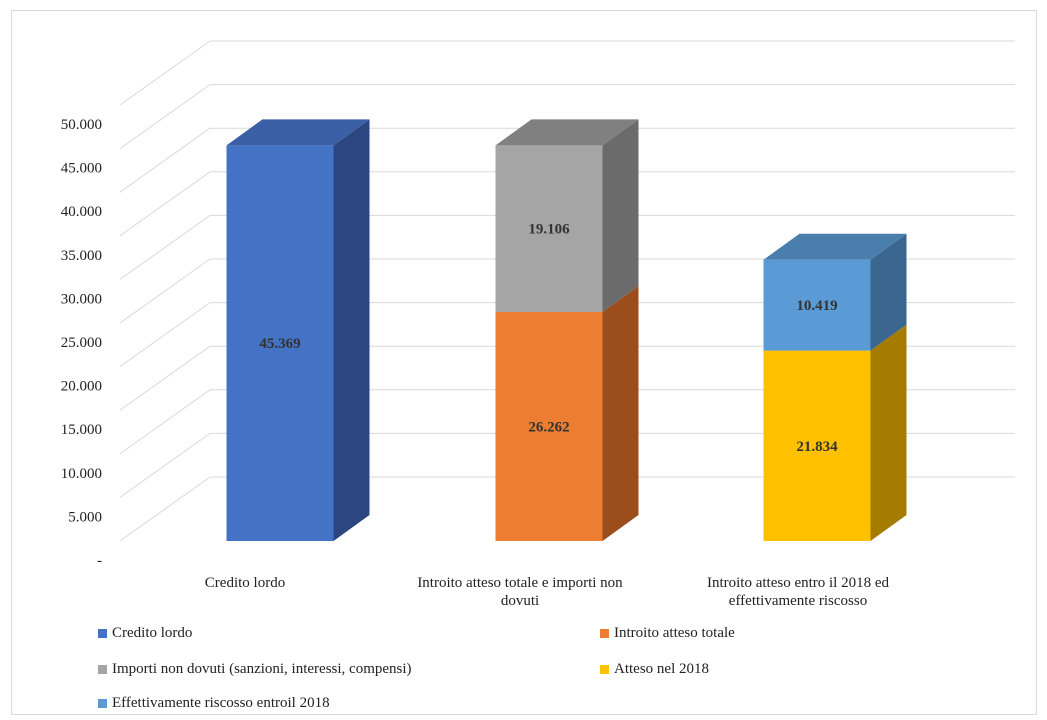 Image resolution: width=1047 pixels, height=720 pixels. What do you see at coordinates (81, 169) in the screenshot?
I see `y-tick-label: 45.000` at bounding box center [81, 169].